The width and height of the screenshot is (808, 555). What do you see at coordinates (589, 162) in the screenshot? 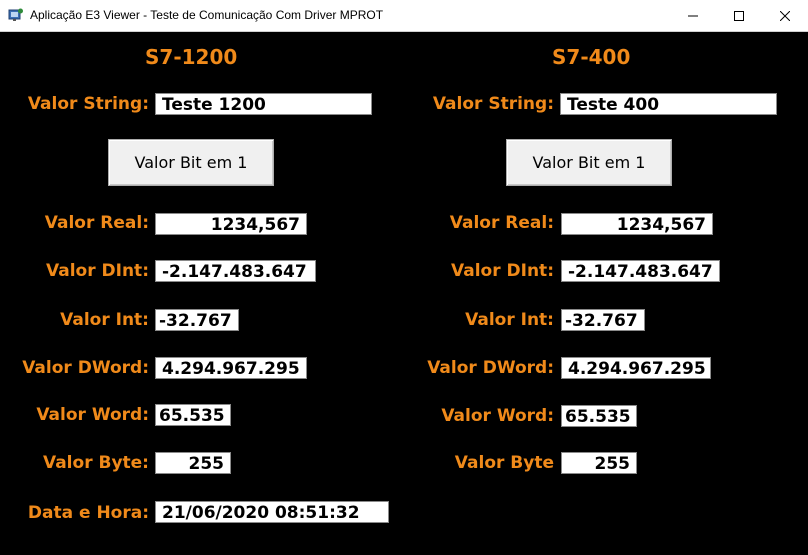
I see `right-bit-button: Valor Bit em 1` at bounding box center [589, 162].